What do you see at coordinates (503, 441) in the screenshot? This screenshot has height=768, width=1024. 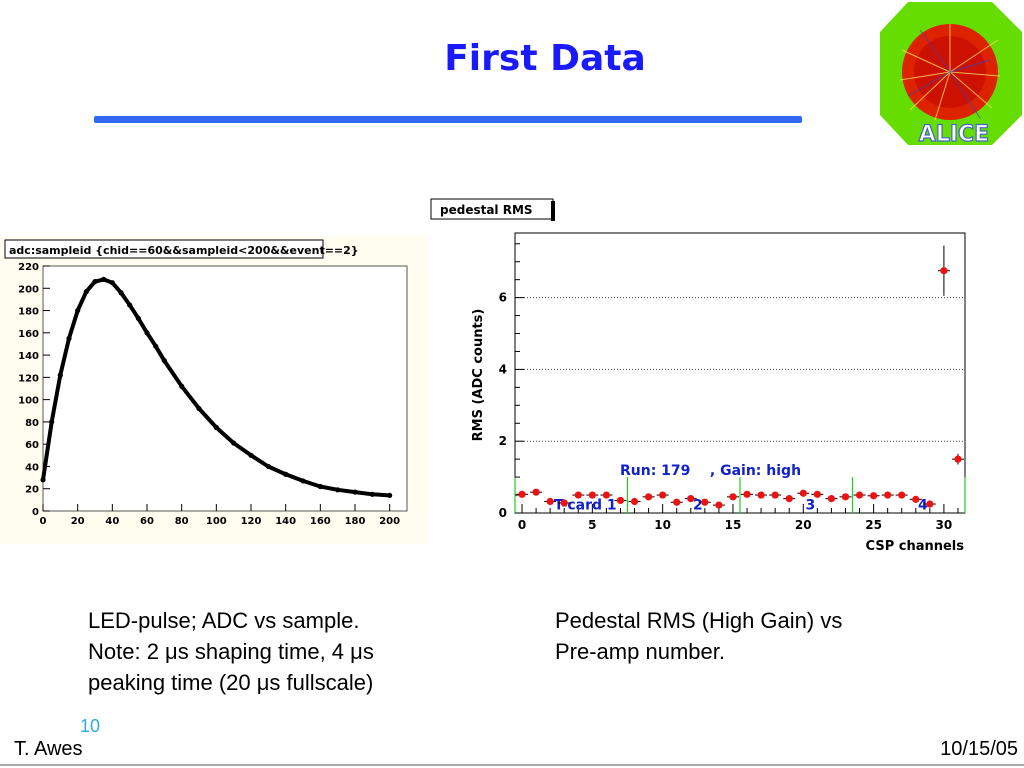 I see `y-tick-label: 2` at bounding box center [503, 441].